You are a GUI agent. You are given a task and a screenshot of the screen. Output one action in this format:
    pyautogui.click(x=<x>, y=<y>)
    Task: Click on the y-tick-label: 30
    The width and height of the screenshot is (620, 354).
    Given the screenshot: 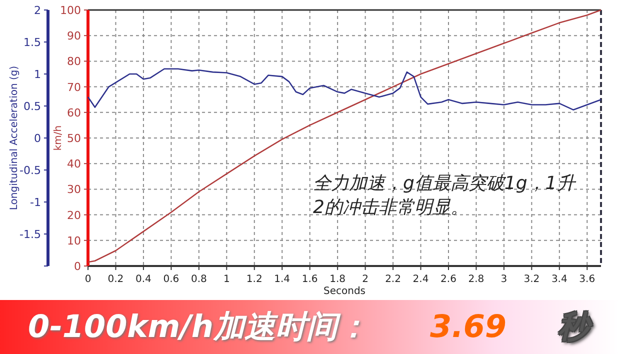 What is the action you would take?
    pyautogui.click(x=74, y=189)
    